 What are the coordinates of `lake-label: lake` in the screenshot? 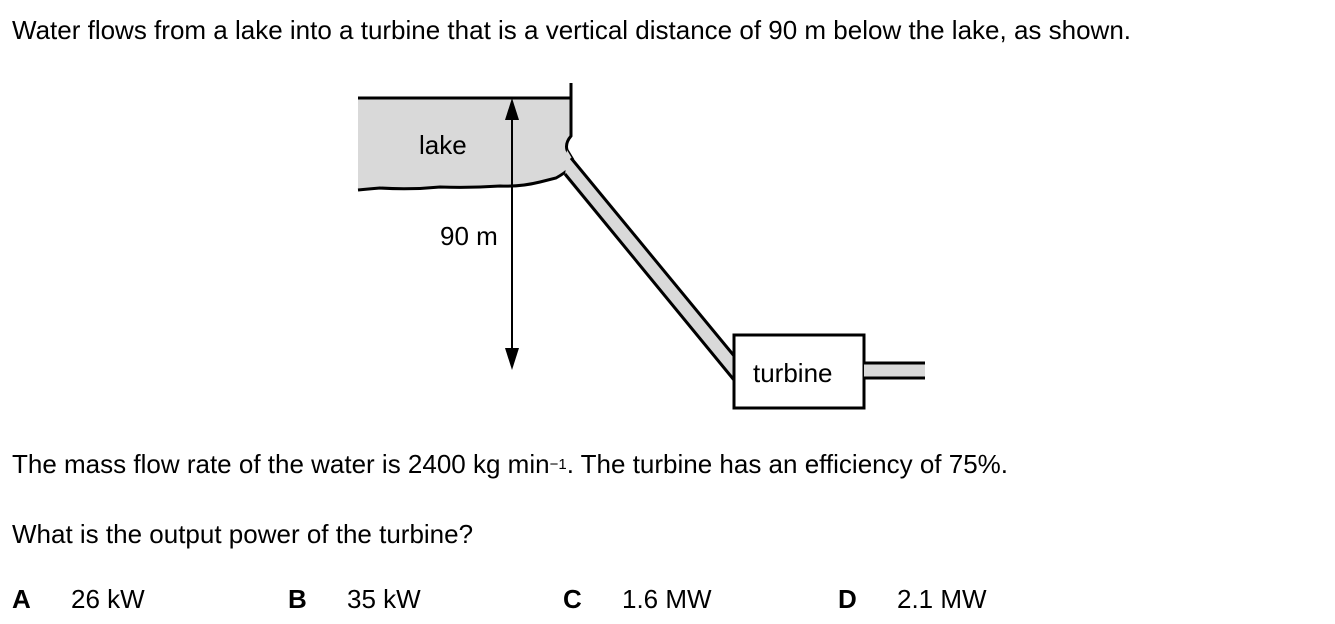 It's located at (443, 145).